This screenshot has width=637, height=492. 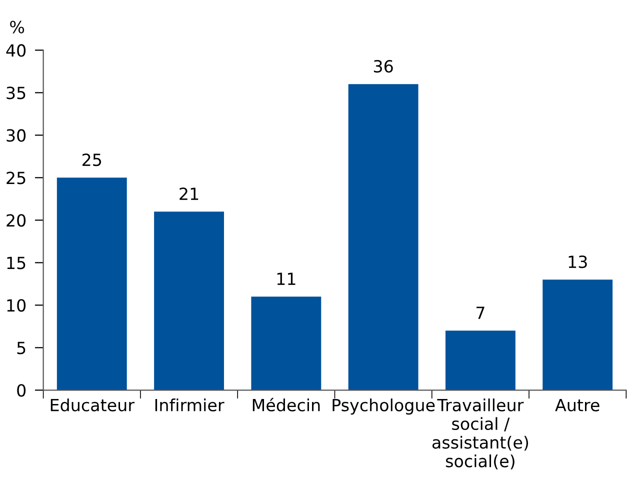 I want to click on x-tick-label: Infirmier, so click(x=189, y=405).